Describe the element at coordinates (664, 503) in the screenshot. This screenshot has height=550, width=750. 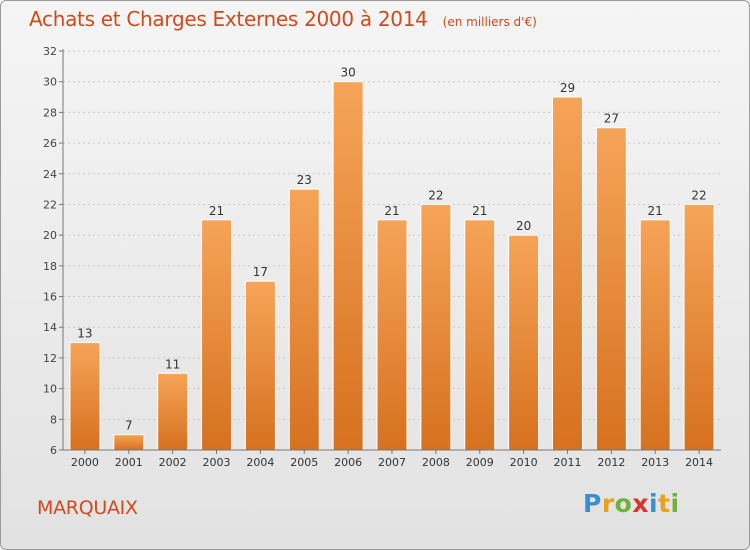
I see `logo-letter: t` at that location.